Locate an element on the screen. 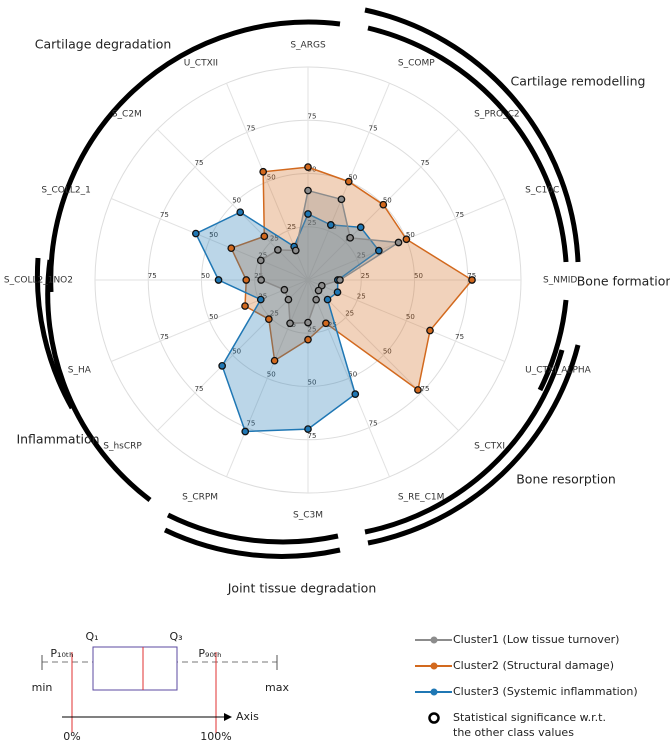 This screenshot has width=670, height=742. category-label: S_PRO_C2 is located at coordinates (497, 114).